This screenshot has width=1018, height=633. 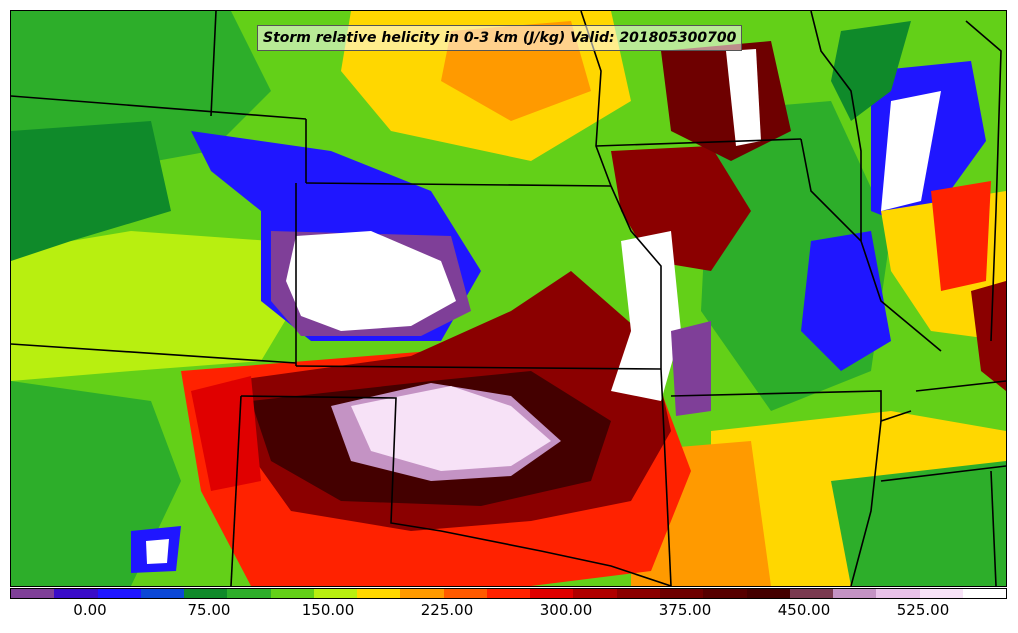 I want to click on colorbar-tick-label: 225.00, so click(x=447, y=610).